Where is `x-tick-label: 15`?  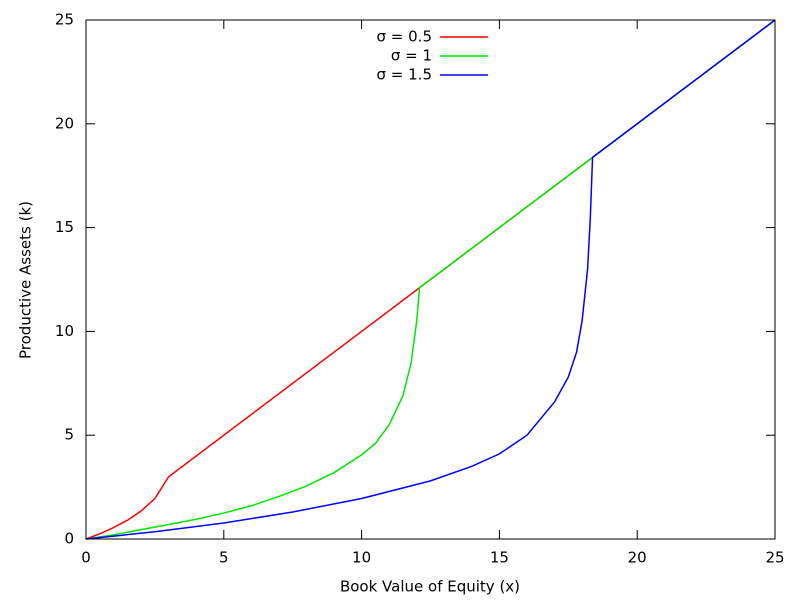 x-tick-label: 15 is located at coordinates (499, 558).